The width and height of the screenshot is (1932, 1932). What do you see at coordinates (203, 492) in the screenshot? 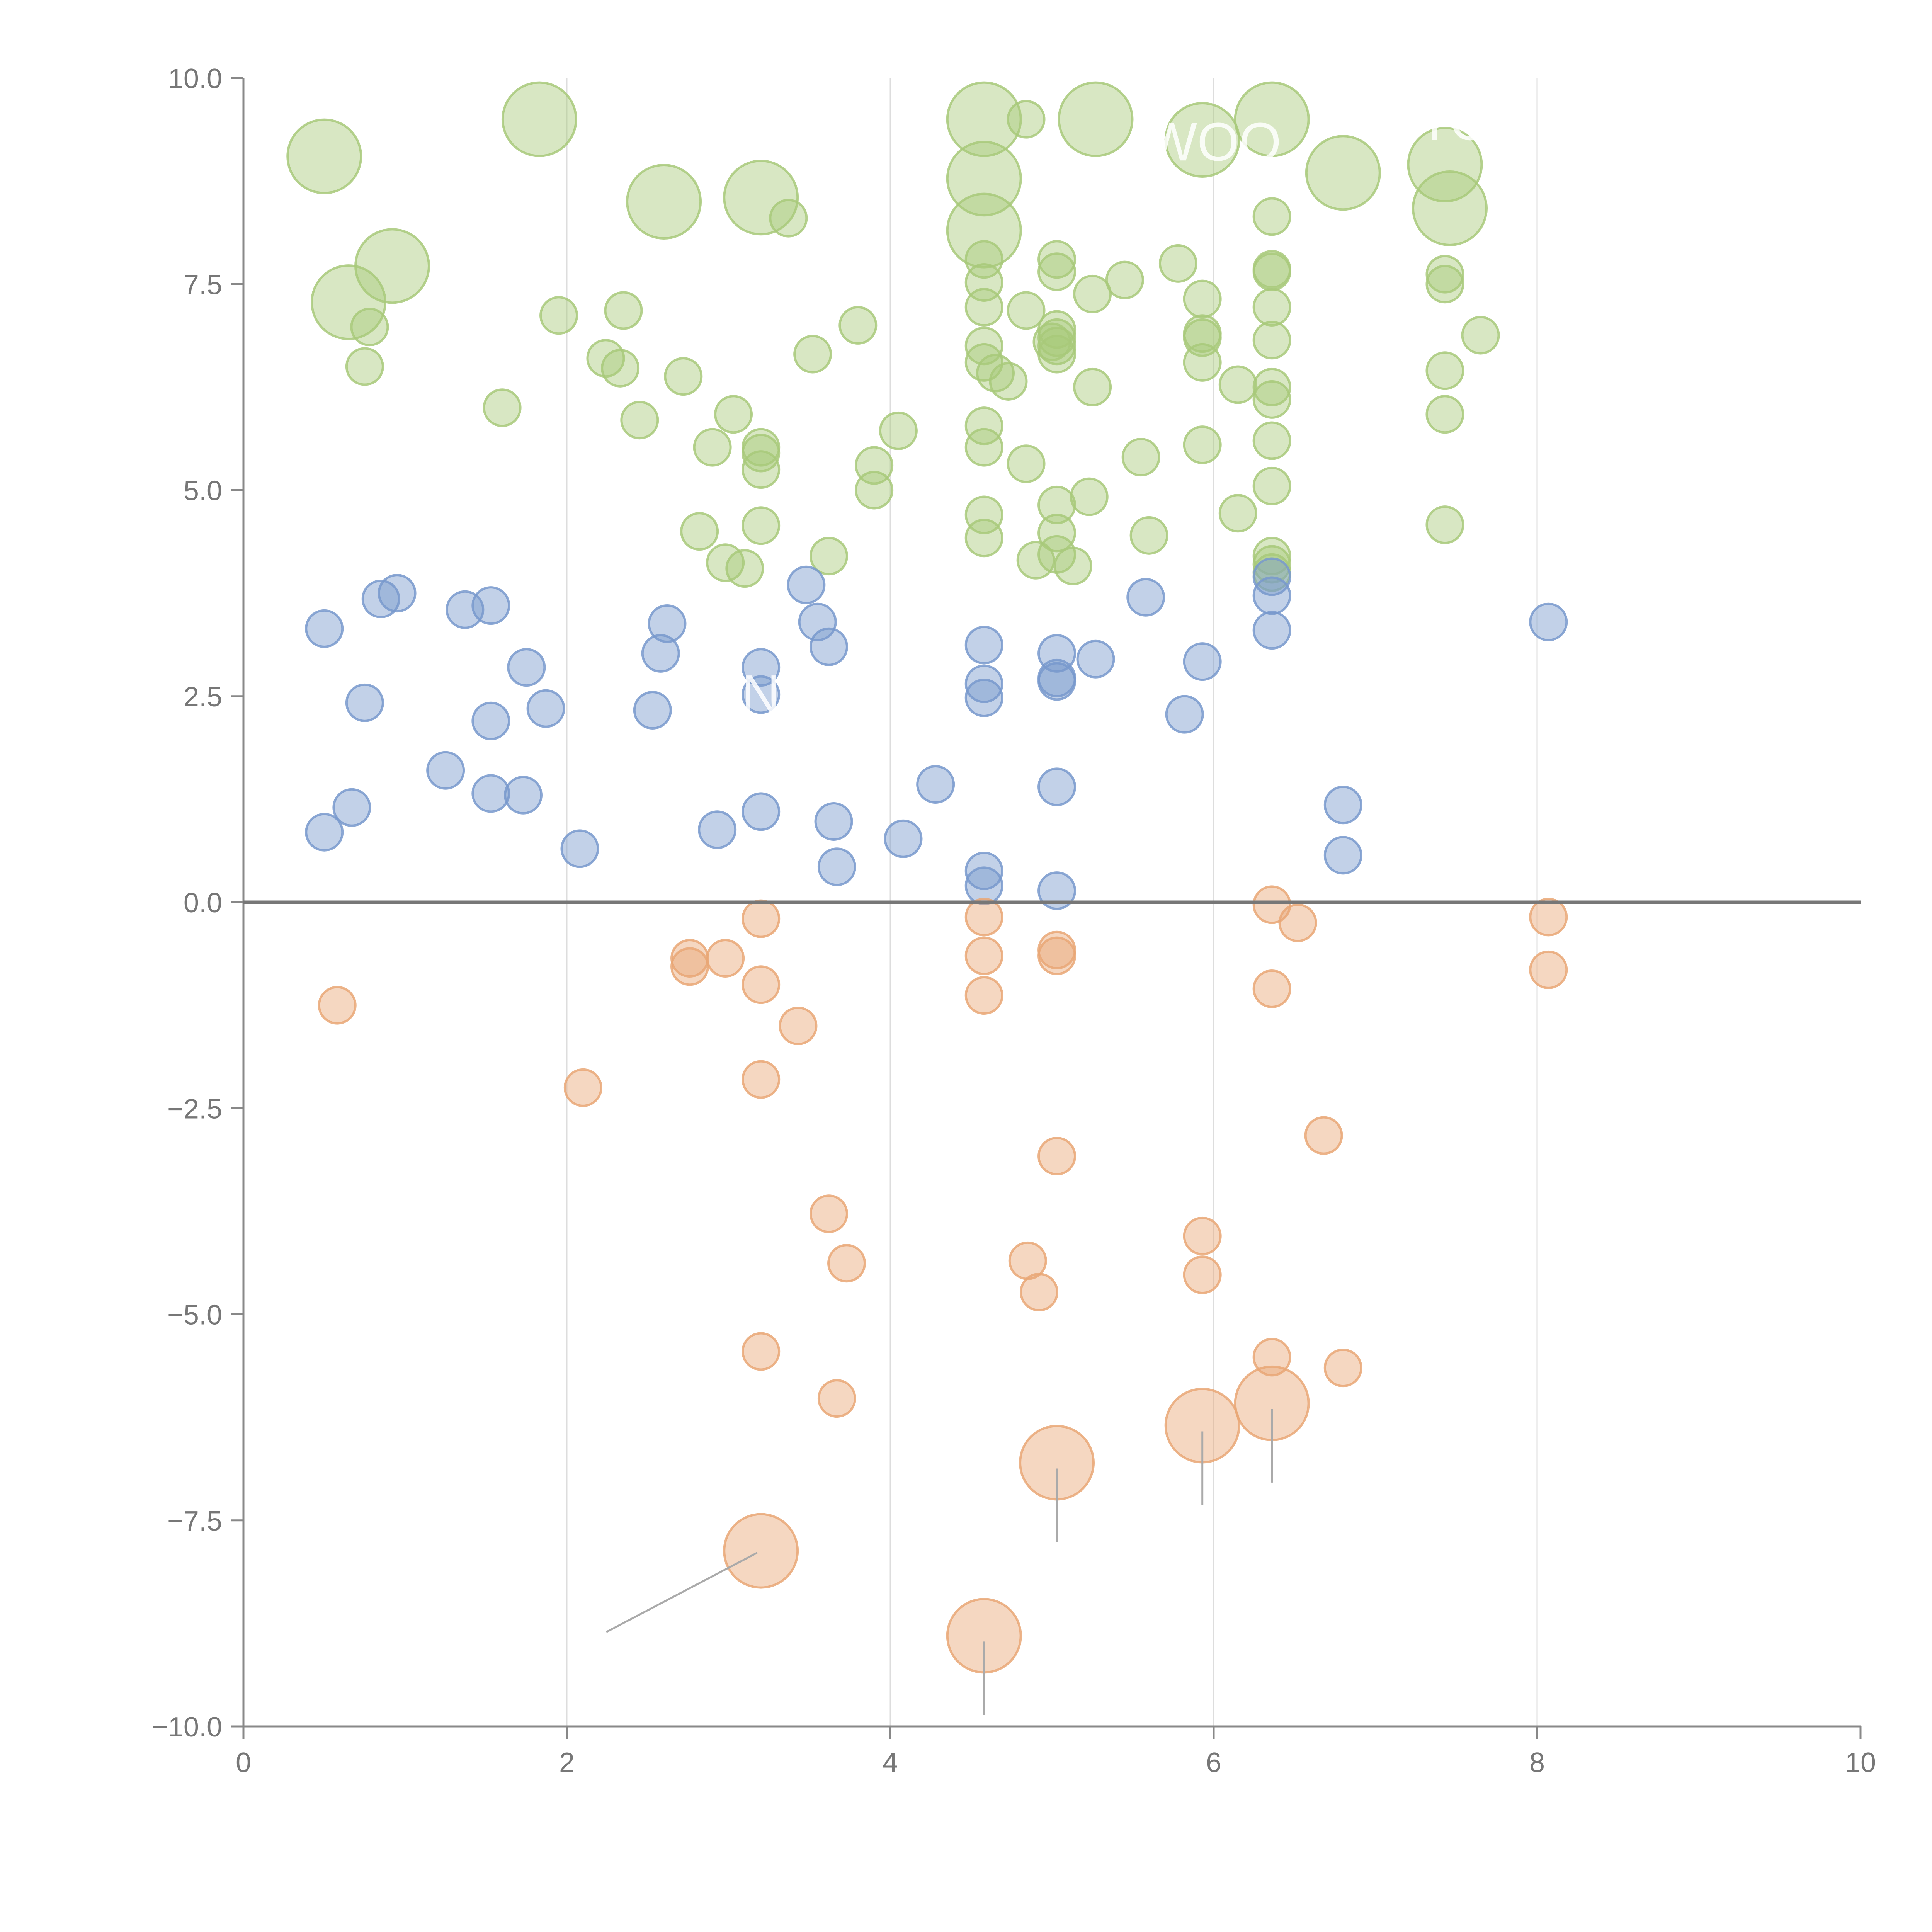
I see `y-tick-label: 5.0` at bounding box center [203, 492].